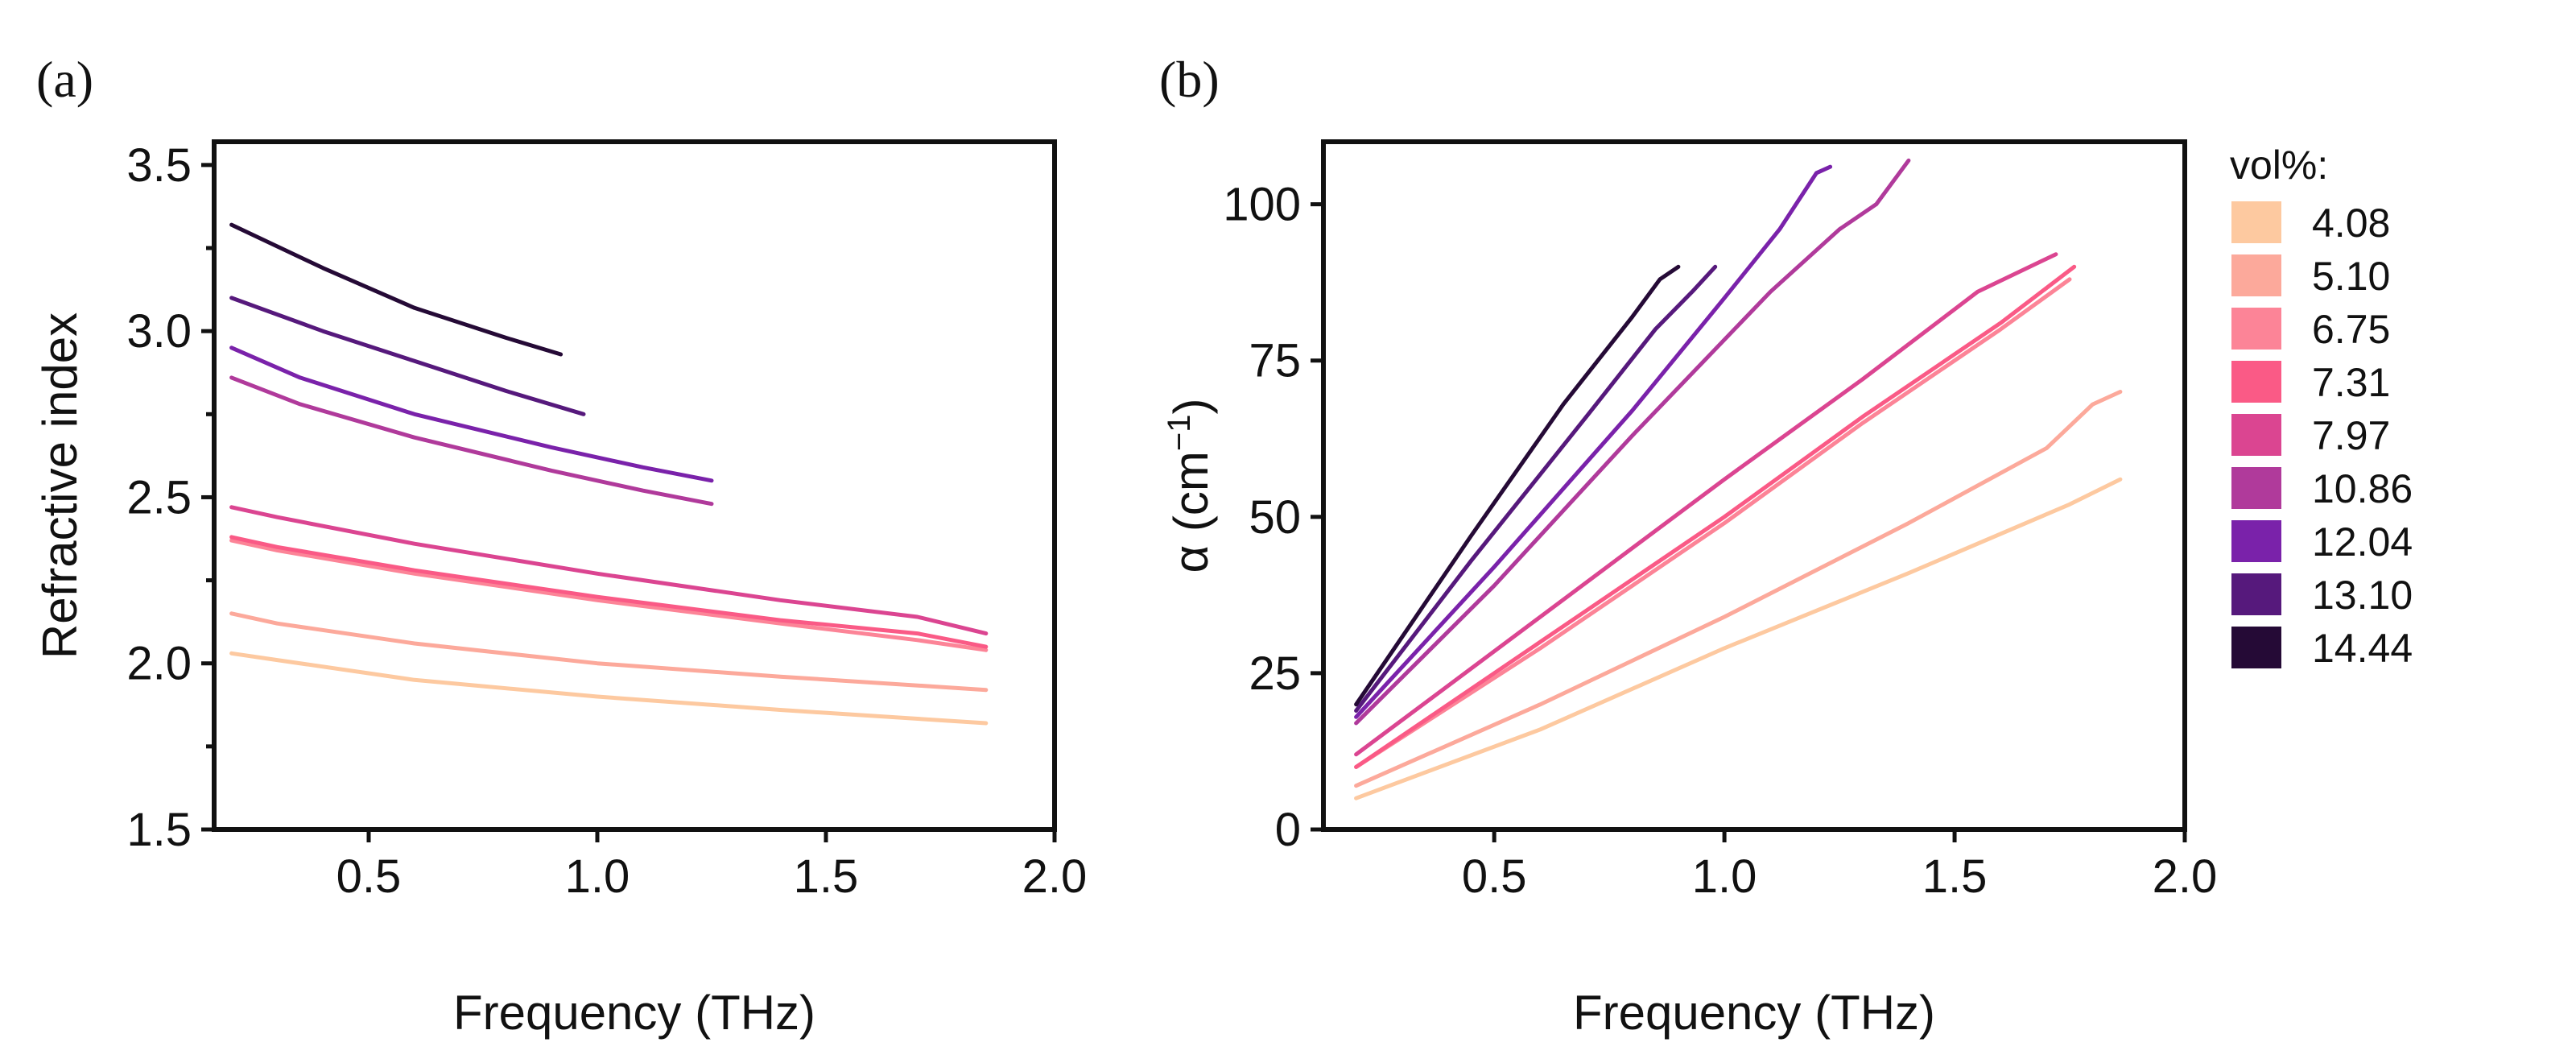 This screenshot has width=2576, height=1059. What do you see at coordinates (1262, 205) in the screenshot?
I see `y-tick-label: 100` at bounding box center [1262, 205].